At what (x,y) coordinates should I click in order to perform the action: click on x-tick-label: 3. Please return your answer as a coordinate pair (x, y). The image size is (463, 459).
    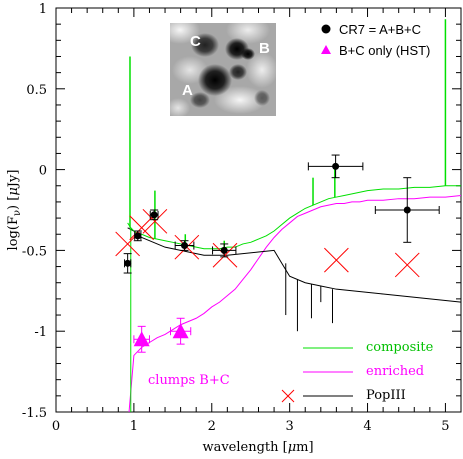
    Looking at the image, I should click on (290, 426).